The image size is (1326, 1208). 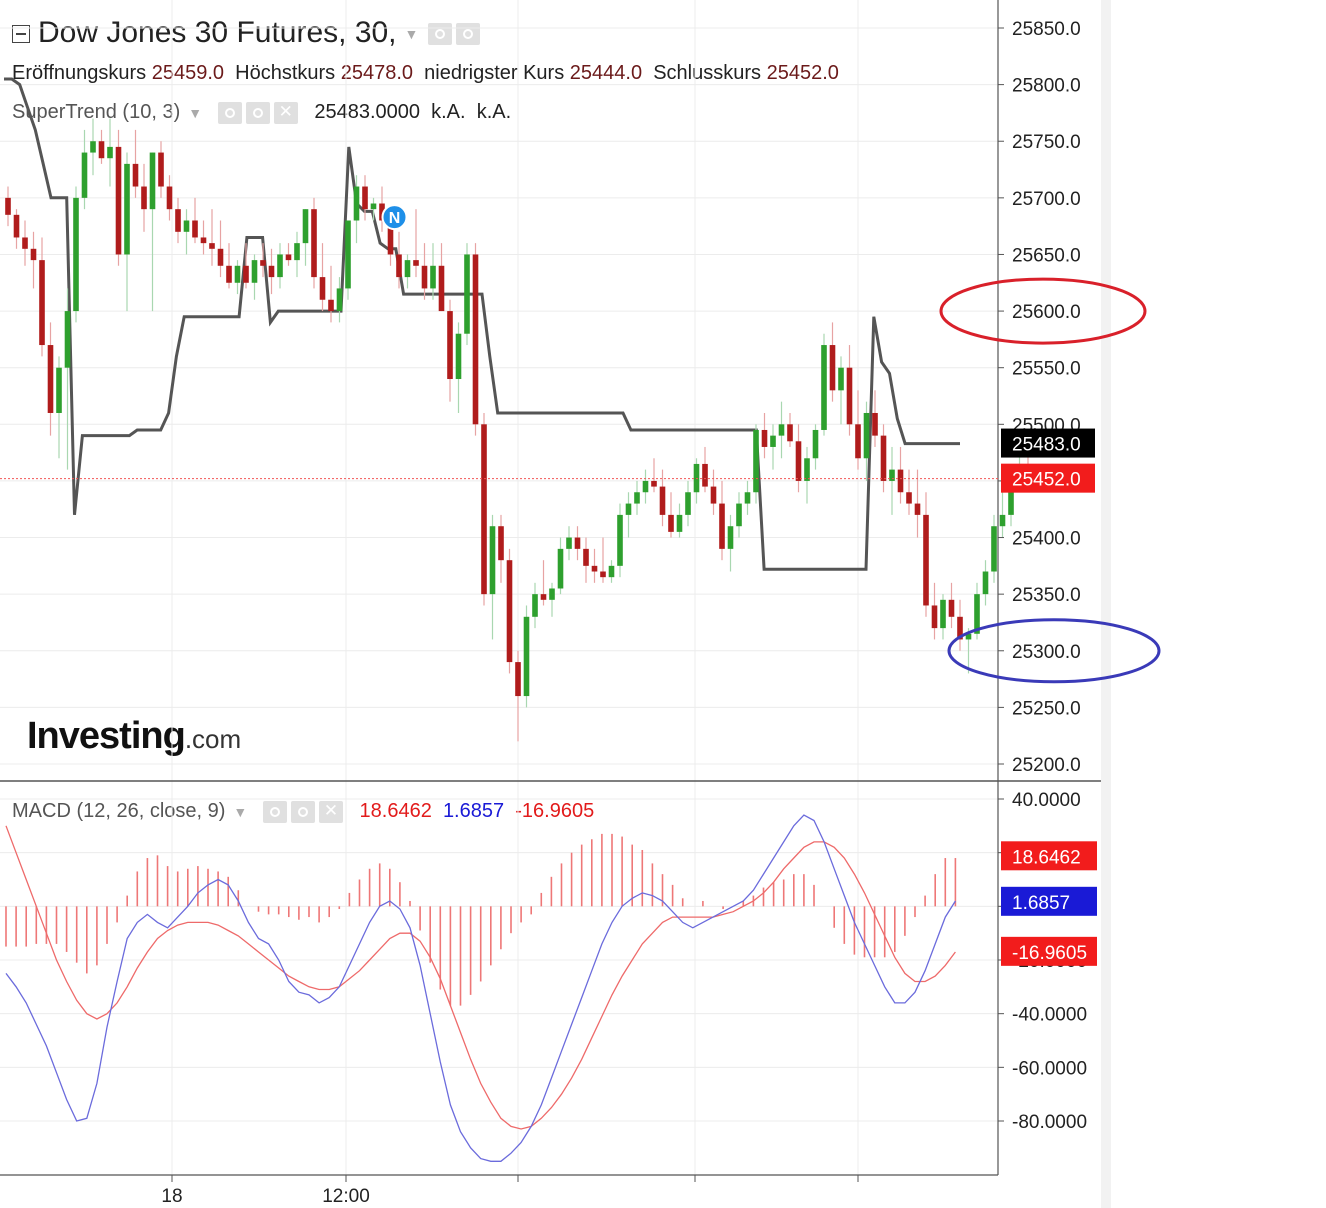 What do you see at coordinates (1046, 595) in the screenshot?
I see `price-tick-label: 25350.0` at bounding box center [1046, 595].